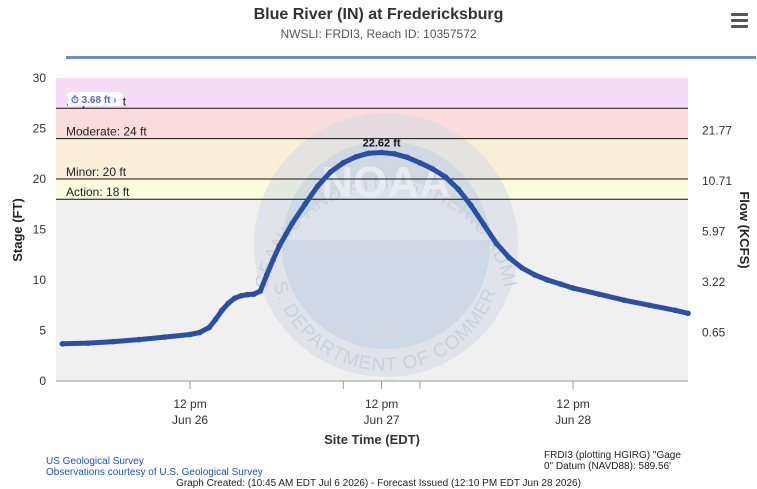  Describe the element at coordinates (714, 333) in the screenshot. I see `flow-tick-label: 0.65` at that location.